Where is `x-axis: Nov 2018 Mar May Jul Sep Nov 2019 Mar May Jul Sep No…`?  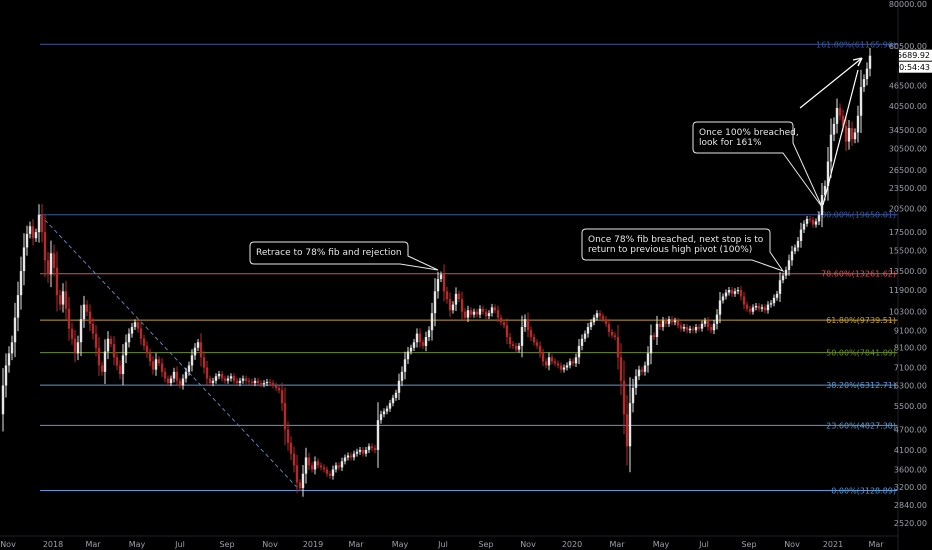 x-axis: Nov 2018 Mar May Jul Sep Nov 2019 Mar May Jul Sep No… is located at coordinates (442, 544).